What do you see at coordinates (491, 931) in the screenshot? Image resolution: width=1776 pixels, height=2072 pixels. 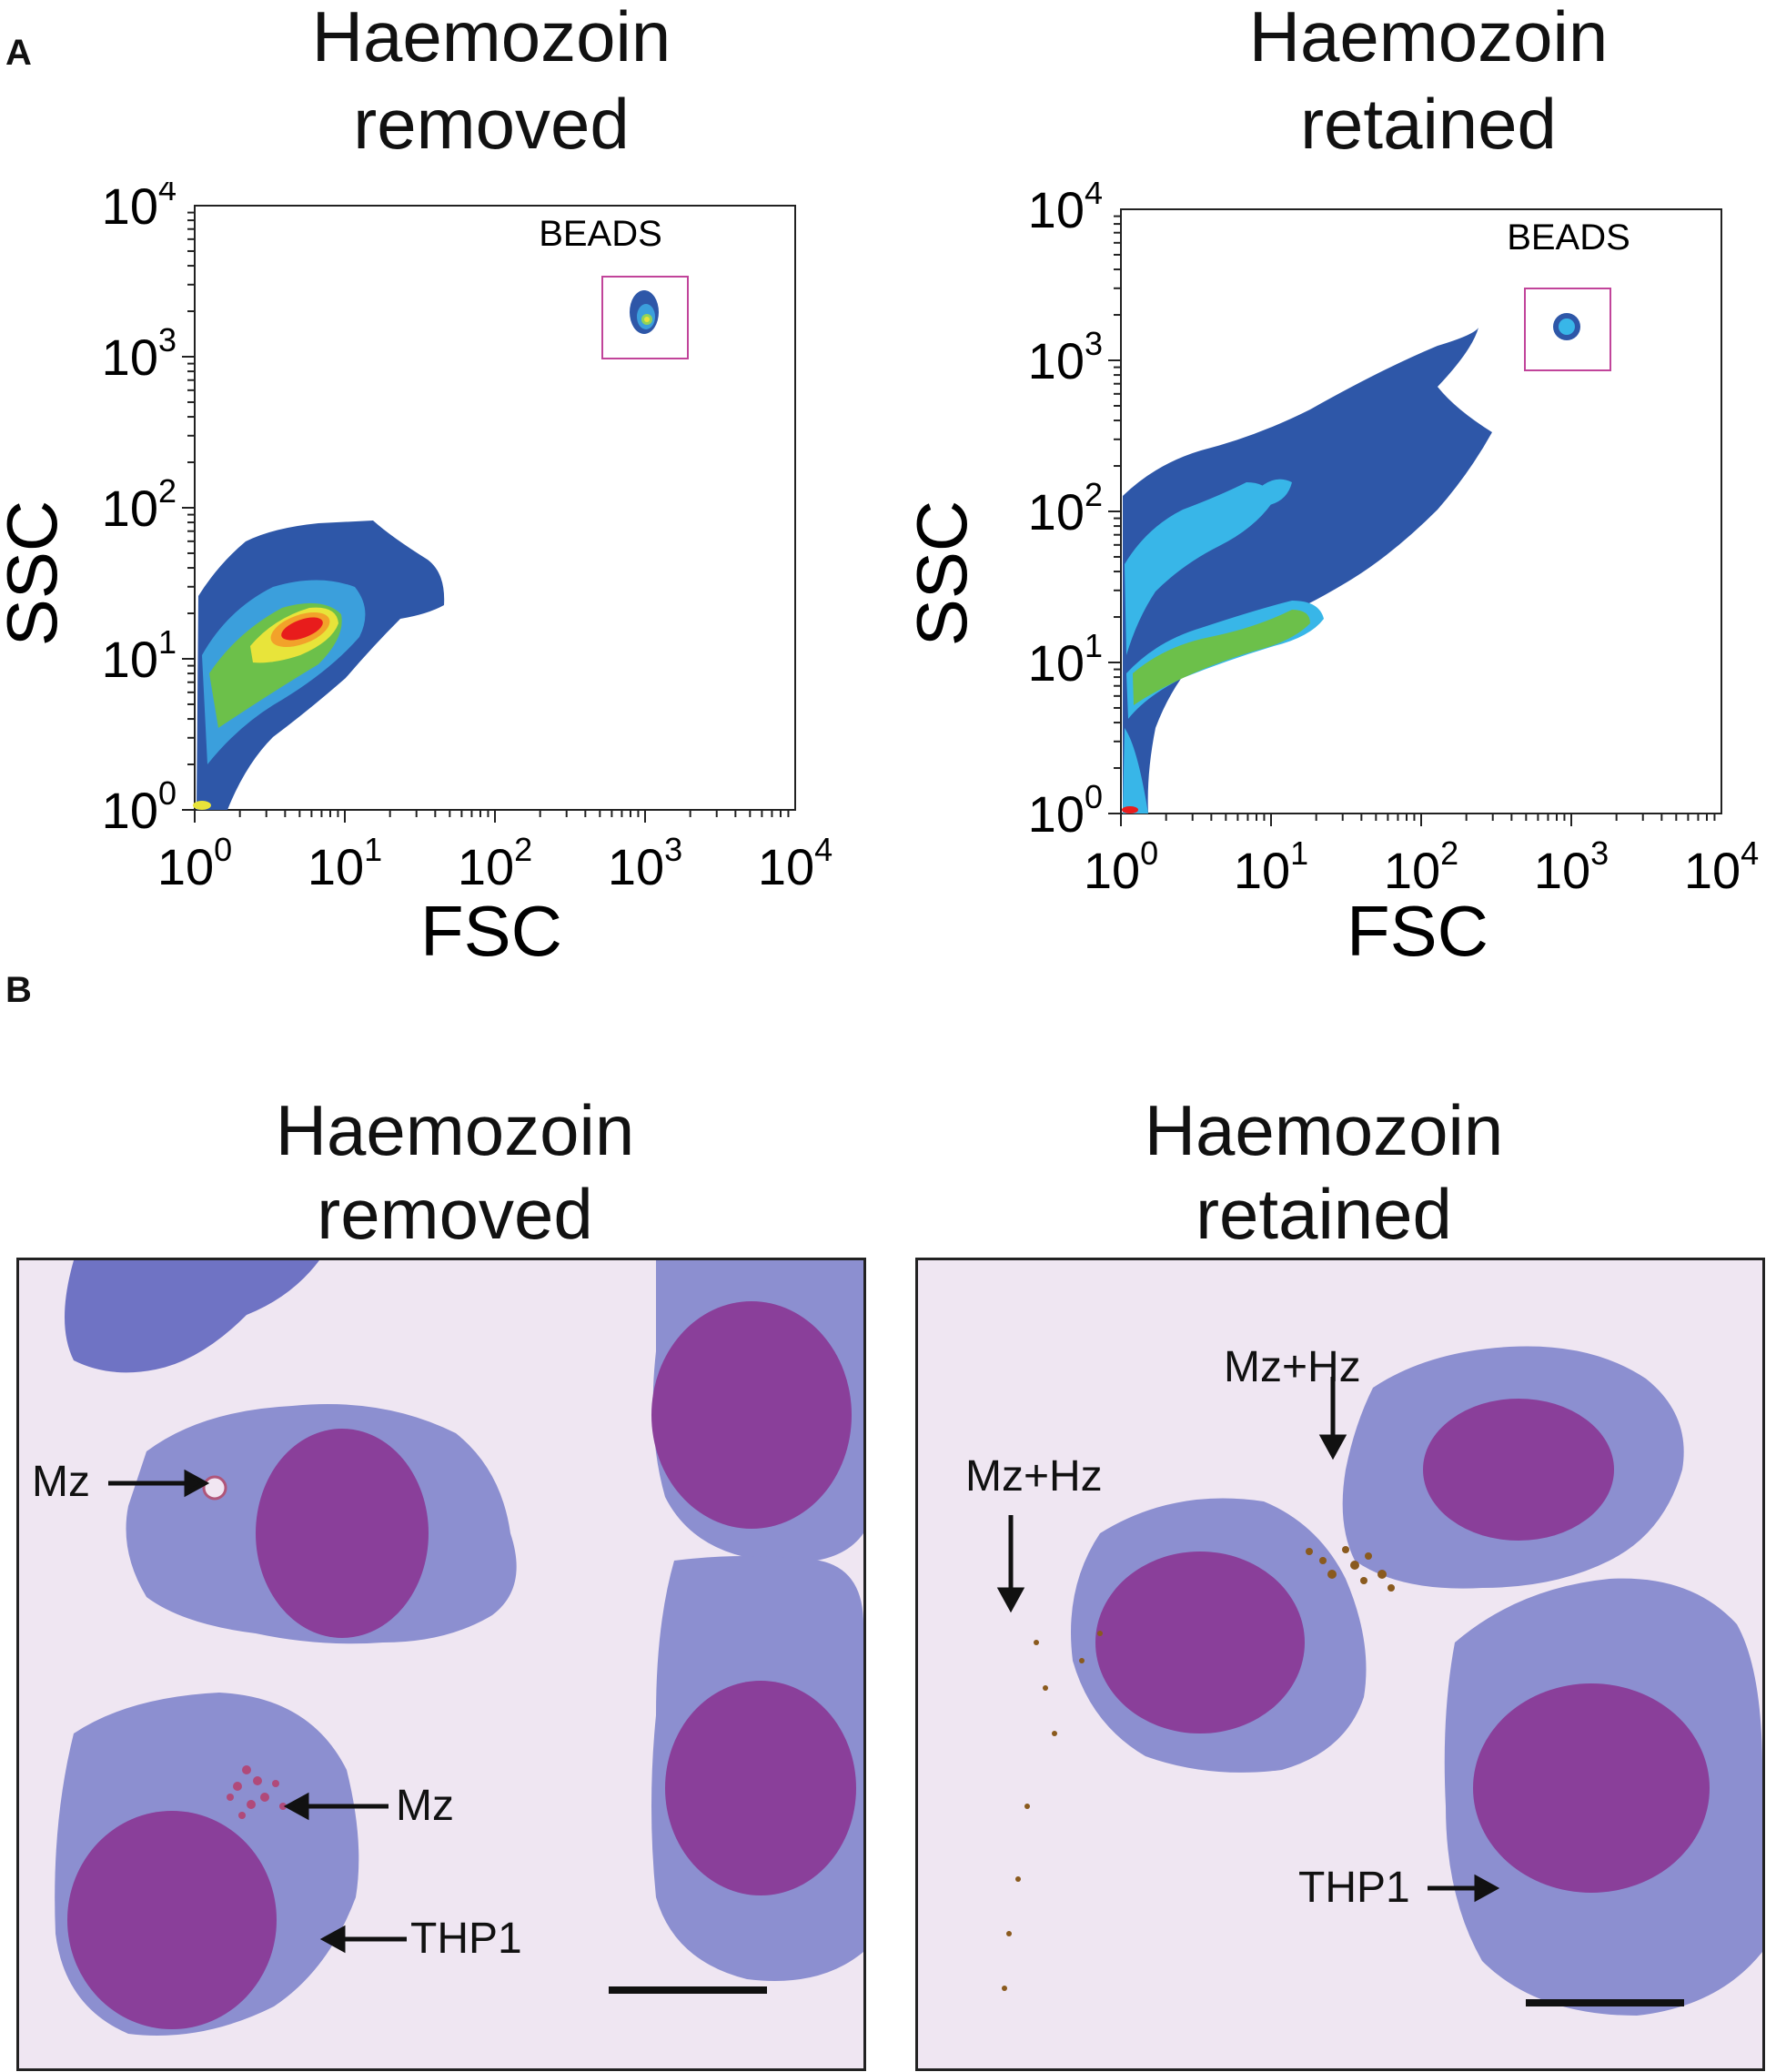 I see `flow-xlabel-removed: FSC` at bounding box center [491, 931].